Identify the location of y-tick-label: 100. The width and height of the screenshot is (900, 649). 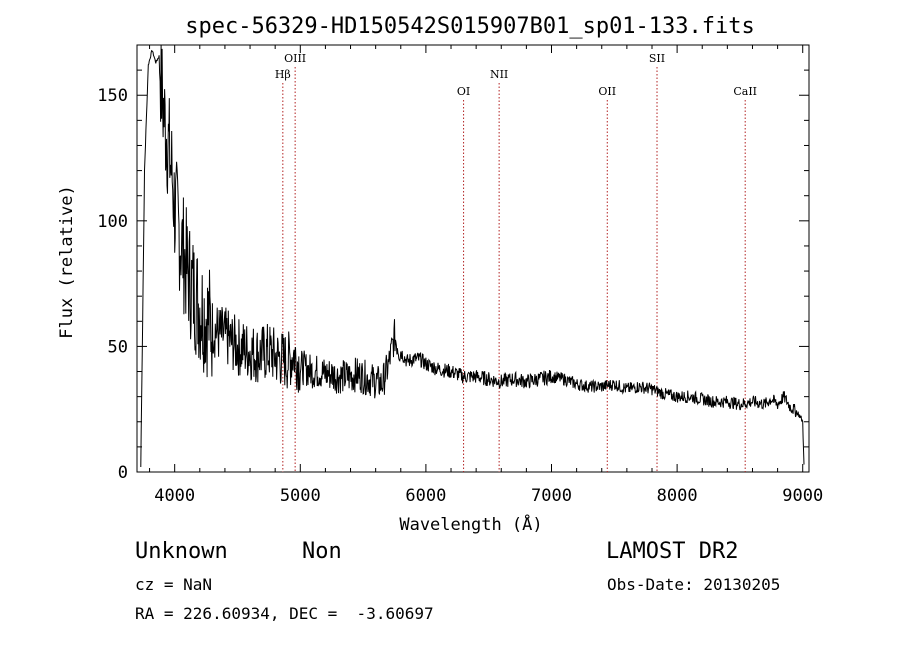
(112, 222).